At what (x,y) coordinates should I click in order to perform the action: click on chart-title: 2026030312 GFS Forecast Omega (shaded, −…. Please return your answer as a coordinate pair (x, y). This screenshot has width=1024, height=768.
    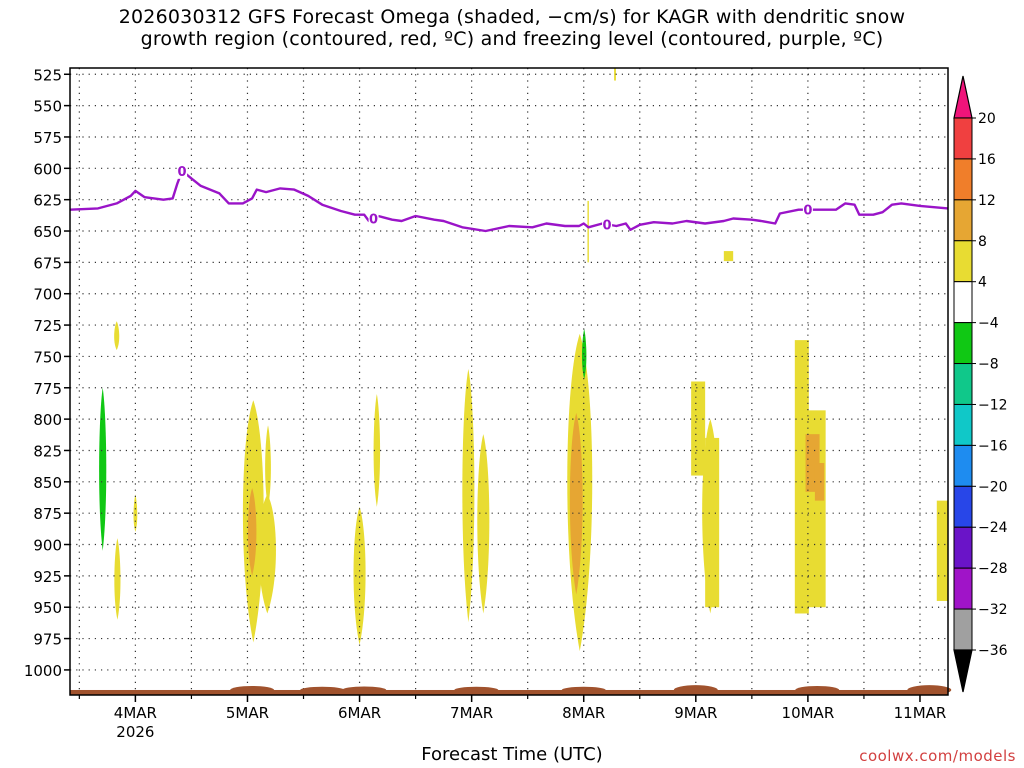
    Looking at the image, I should click on (512, 28).